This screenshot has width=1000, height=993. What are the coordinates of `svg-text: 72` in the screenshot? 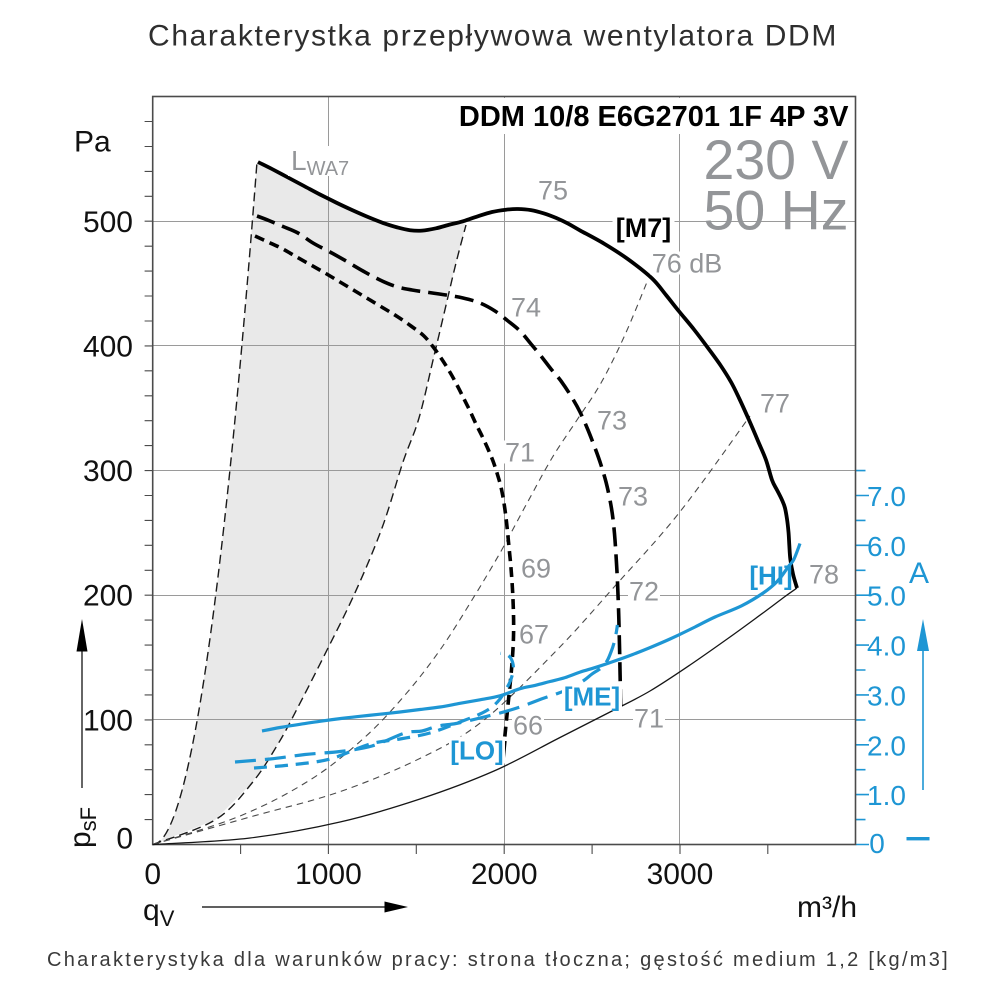 It's located at (644, 592).